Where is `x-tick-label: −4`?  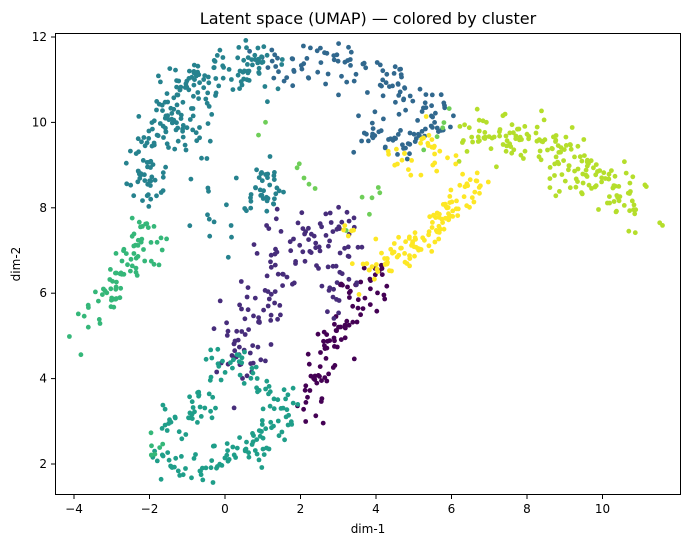 x-tick-label: −4 is located at coordinates (74, 509).